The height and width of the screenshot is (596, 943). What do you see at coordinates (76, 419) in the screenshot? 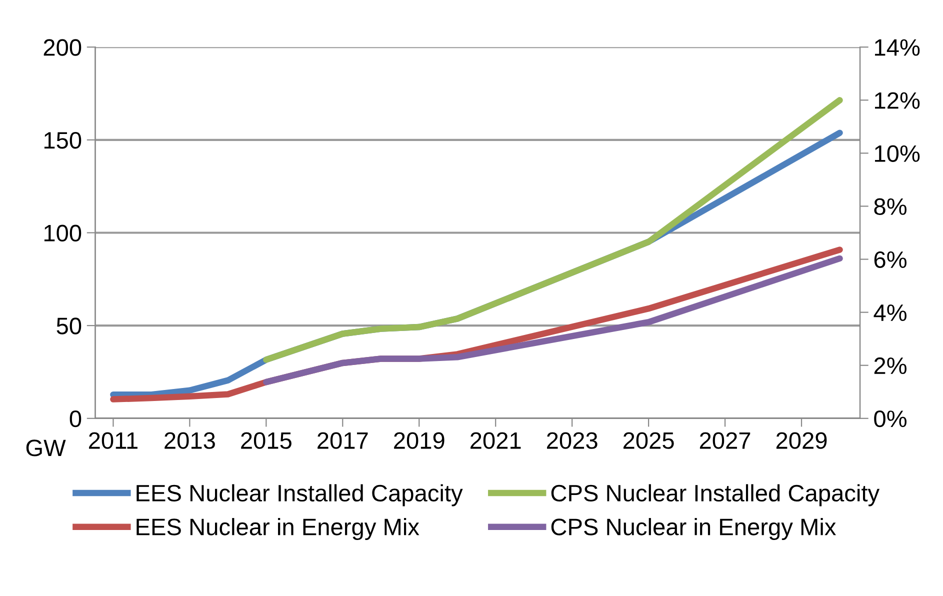
I see `y-tick-label: 0` at bounding box center [76, 419].